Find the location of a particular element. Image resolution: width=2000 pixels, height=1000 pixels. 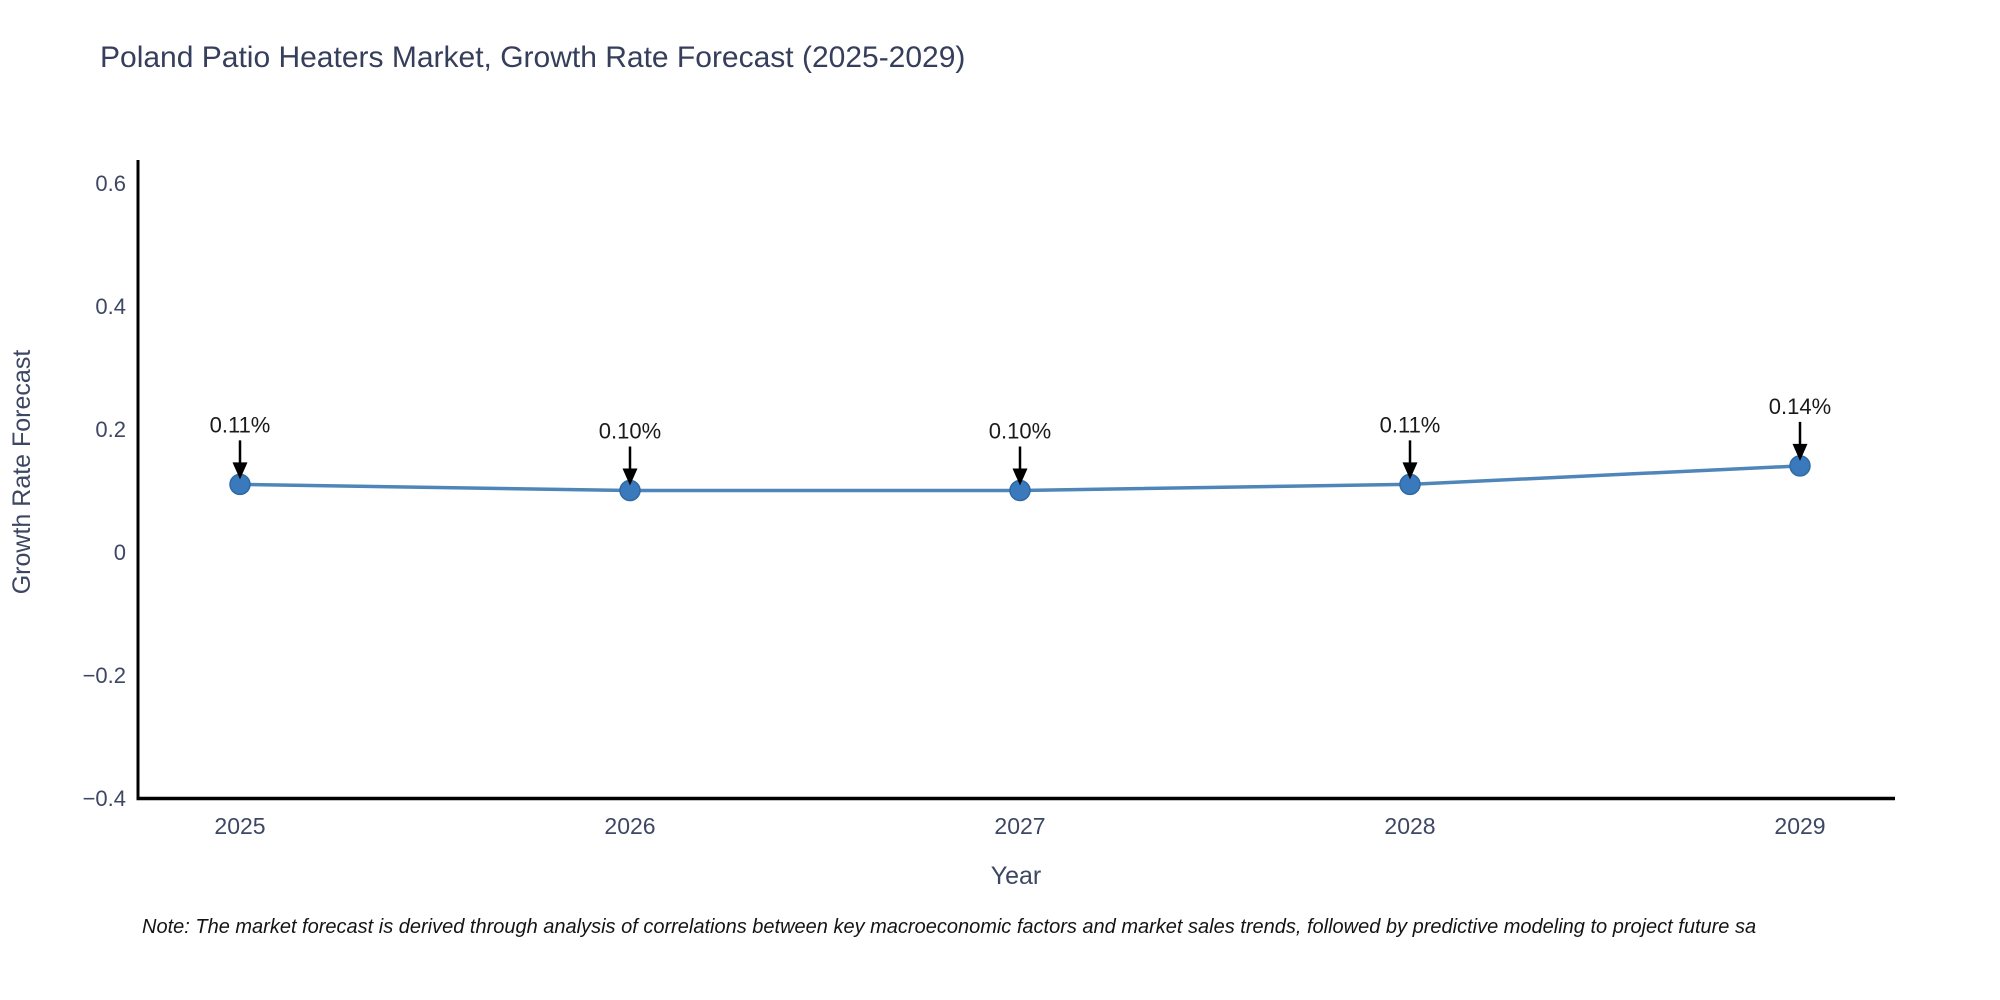

x-axis-tick-labels: 2025 2026 2027 2028 2029 is located at coordinates (1019, 826).